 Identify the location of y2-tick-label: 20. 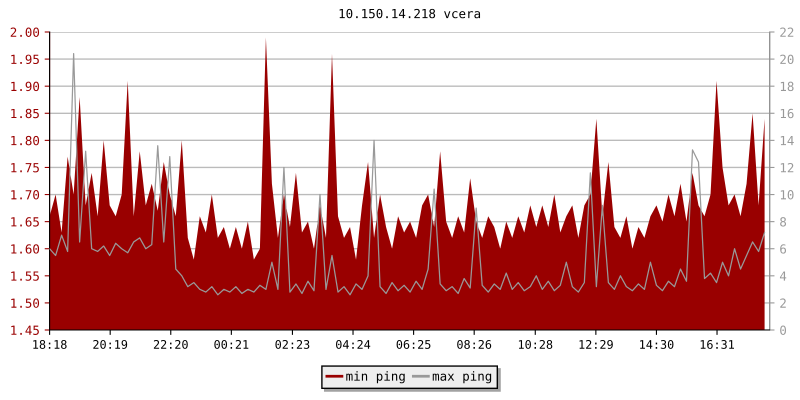
(787, 59).